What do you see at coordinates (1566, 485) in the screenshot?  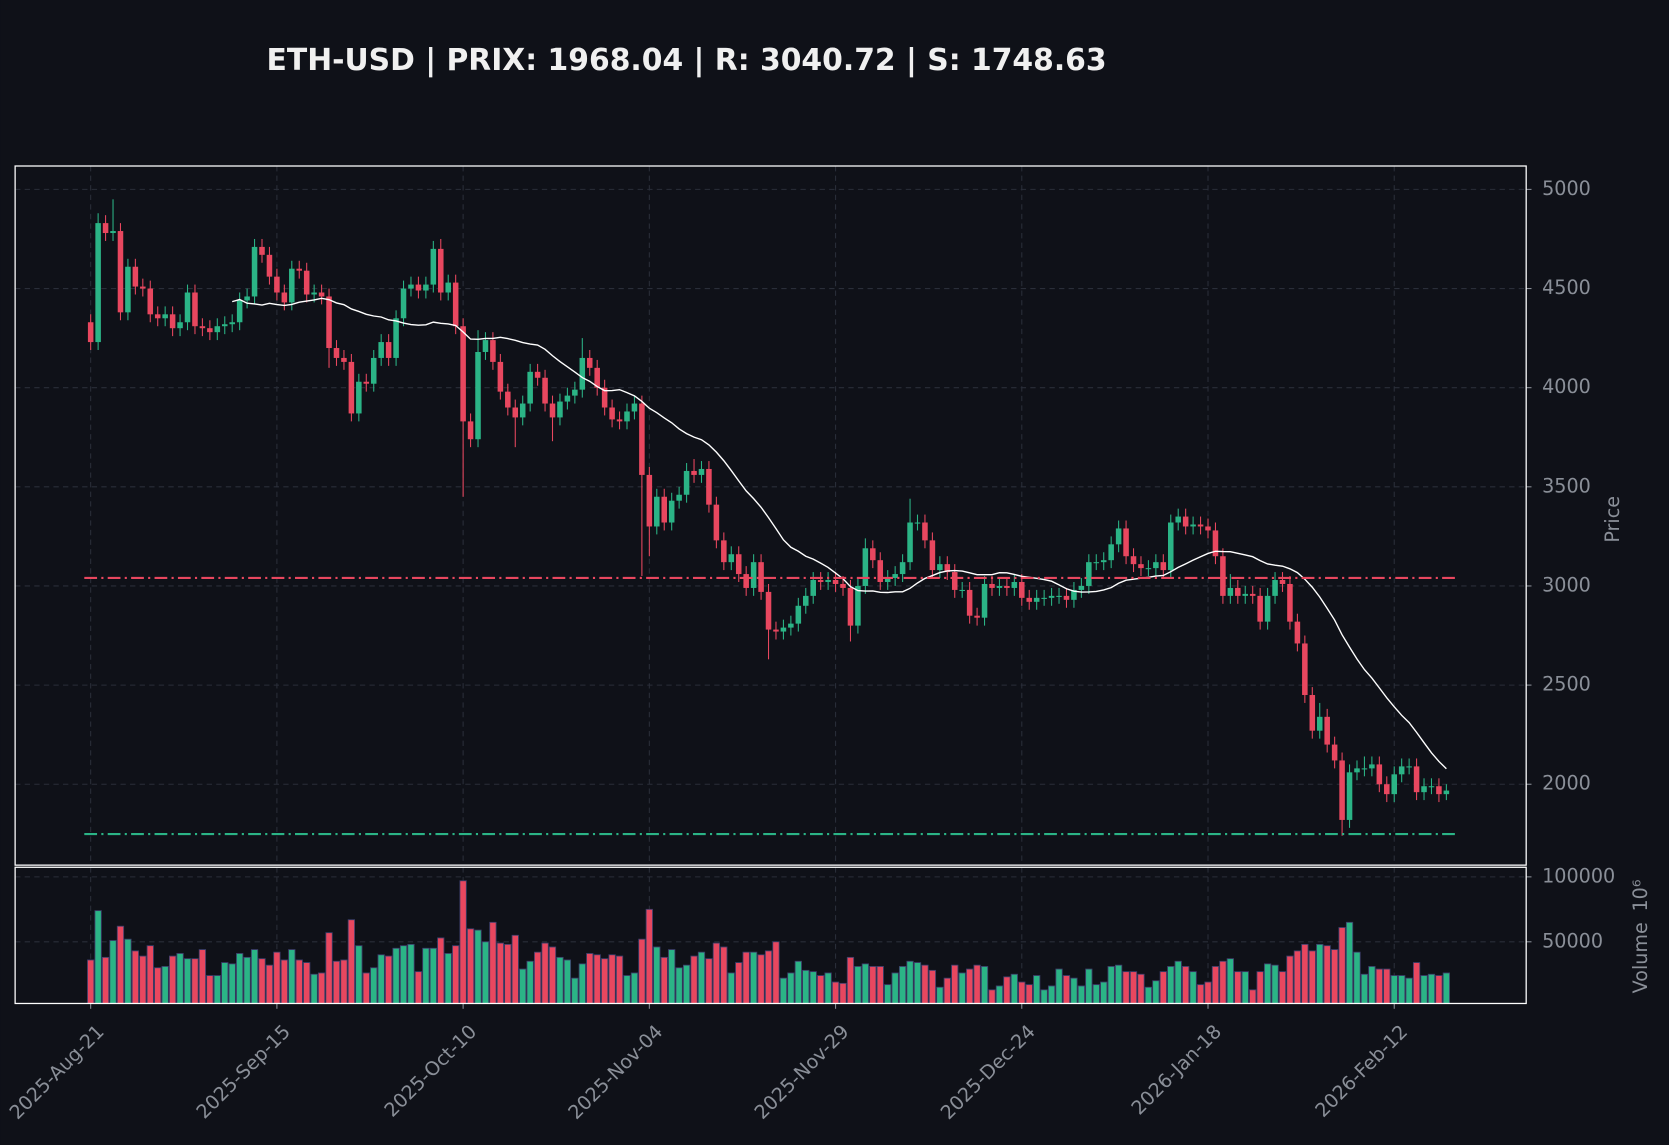 I see `y-tick-label: 3500` at bounding box center [1566, 485].